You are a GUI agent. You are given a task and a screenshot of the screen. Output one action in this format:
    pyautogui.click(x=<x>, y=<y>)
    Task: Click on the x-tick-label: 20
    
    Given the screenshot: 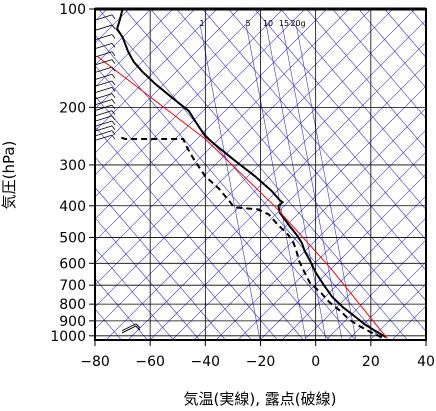 What is the action you would take?
    pyautogui.click(x=371, y=362)
    